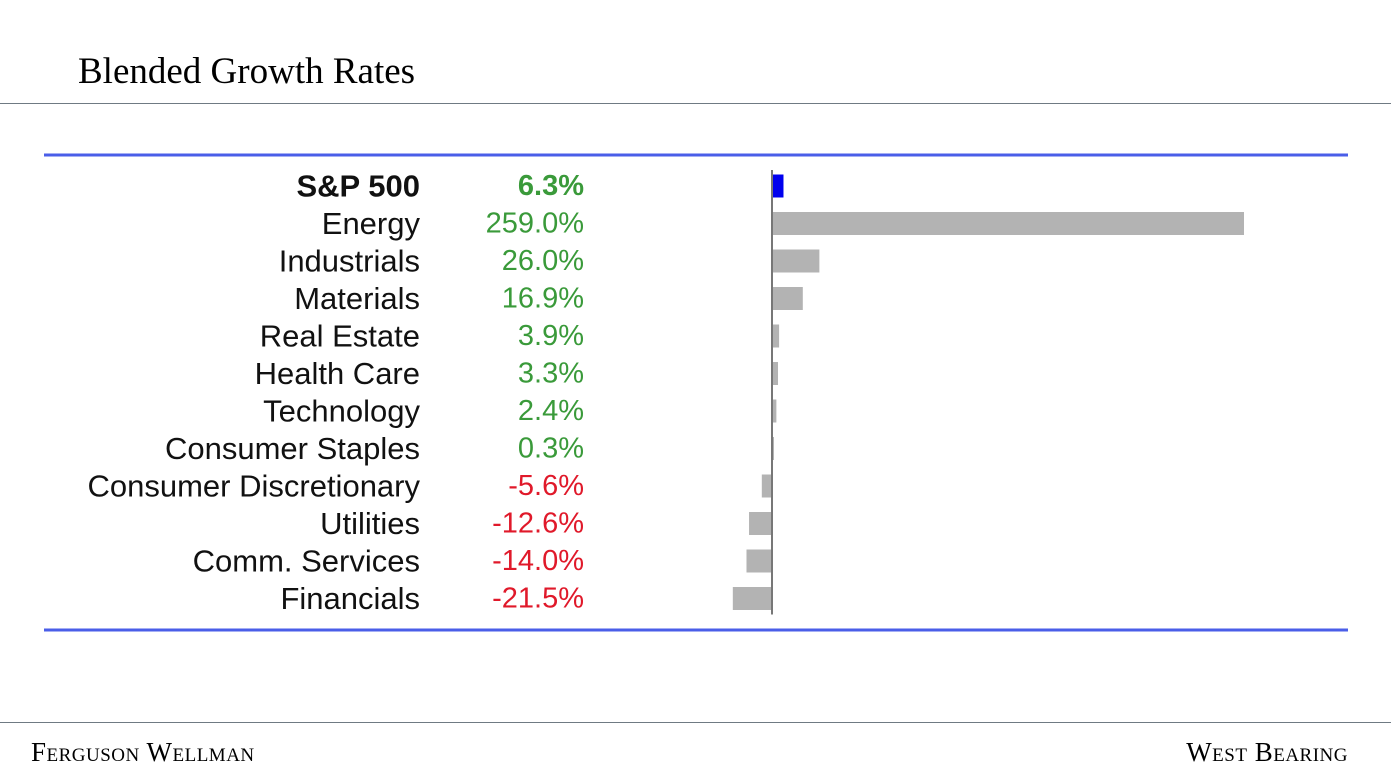  Describe the element at coordinates (766, 486) in the screenshot. I see `bar-consumer-discretionary` at that location.